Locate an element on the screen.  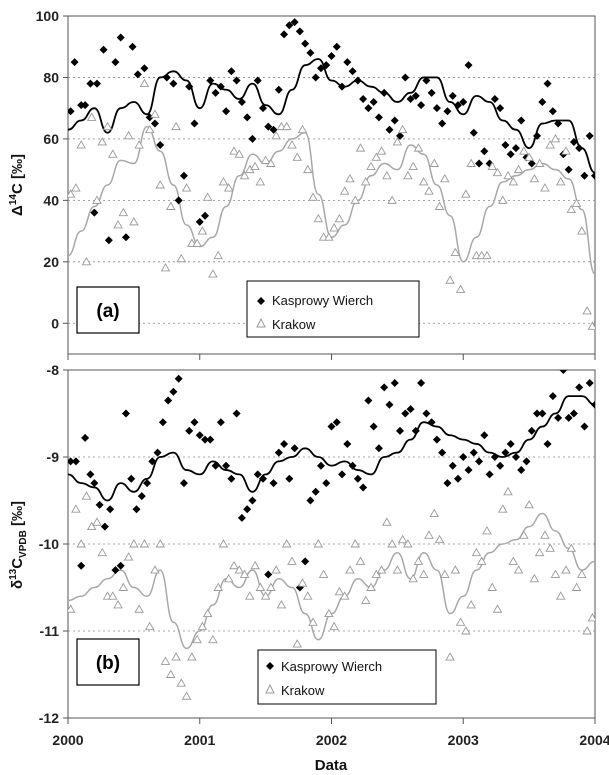
legend-b-diamond-marker is located at coordinates (270, 666).